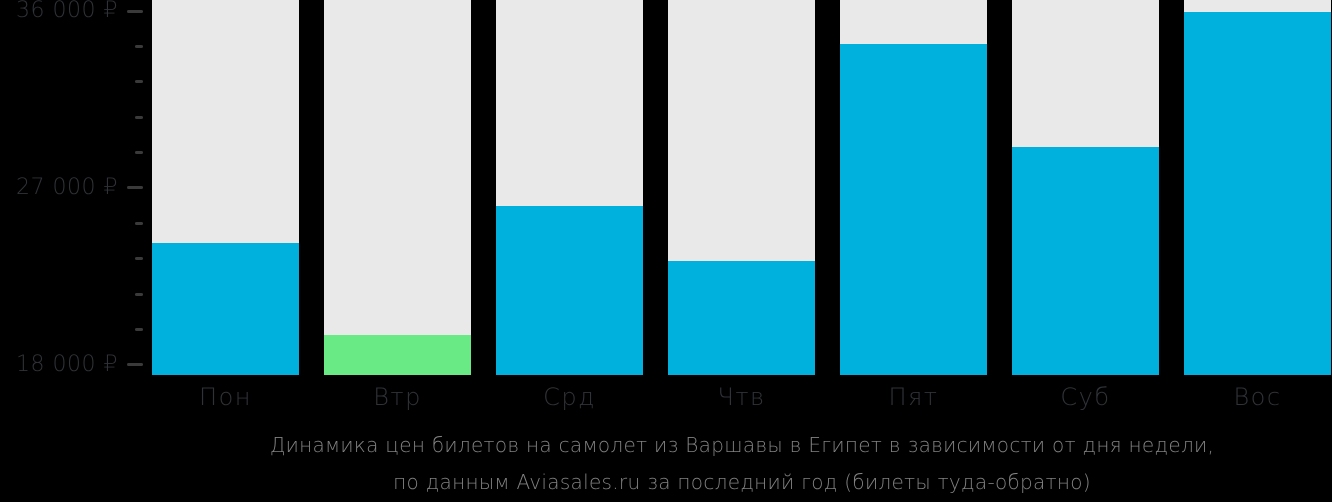  I want to click on day-column-Суб, so click(1085, 187).